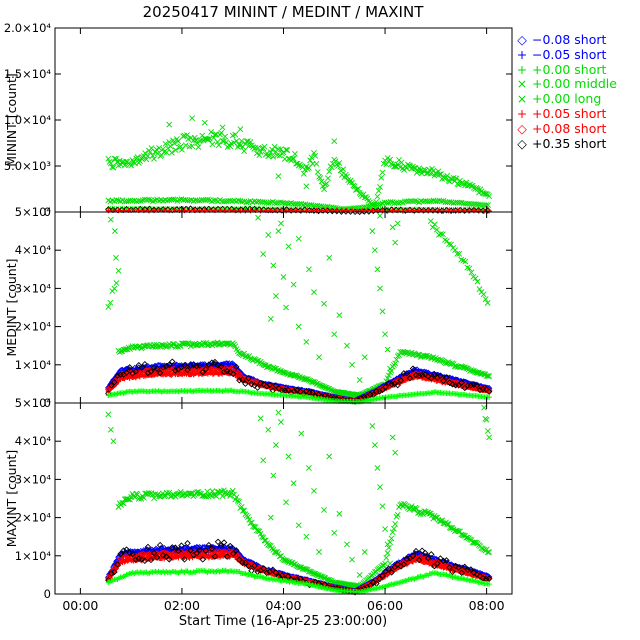 This screenshot has height=640, width=640. Describe the element at coordinates (284, 12) in the screenshot. I see `chart-title: 20250417 MININT / MEDINT / MAXINT` at that location.